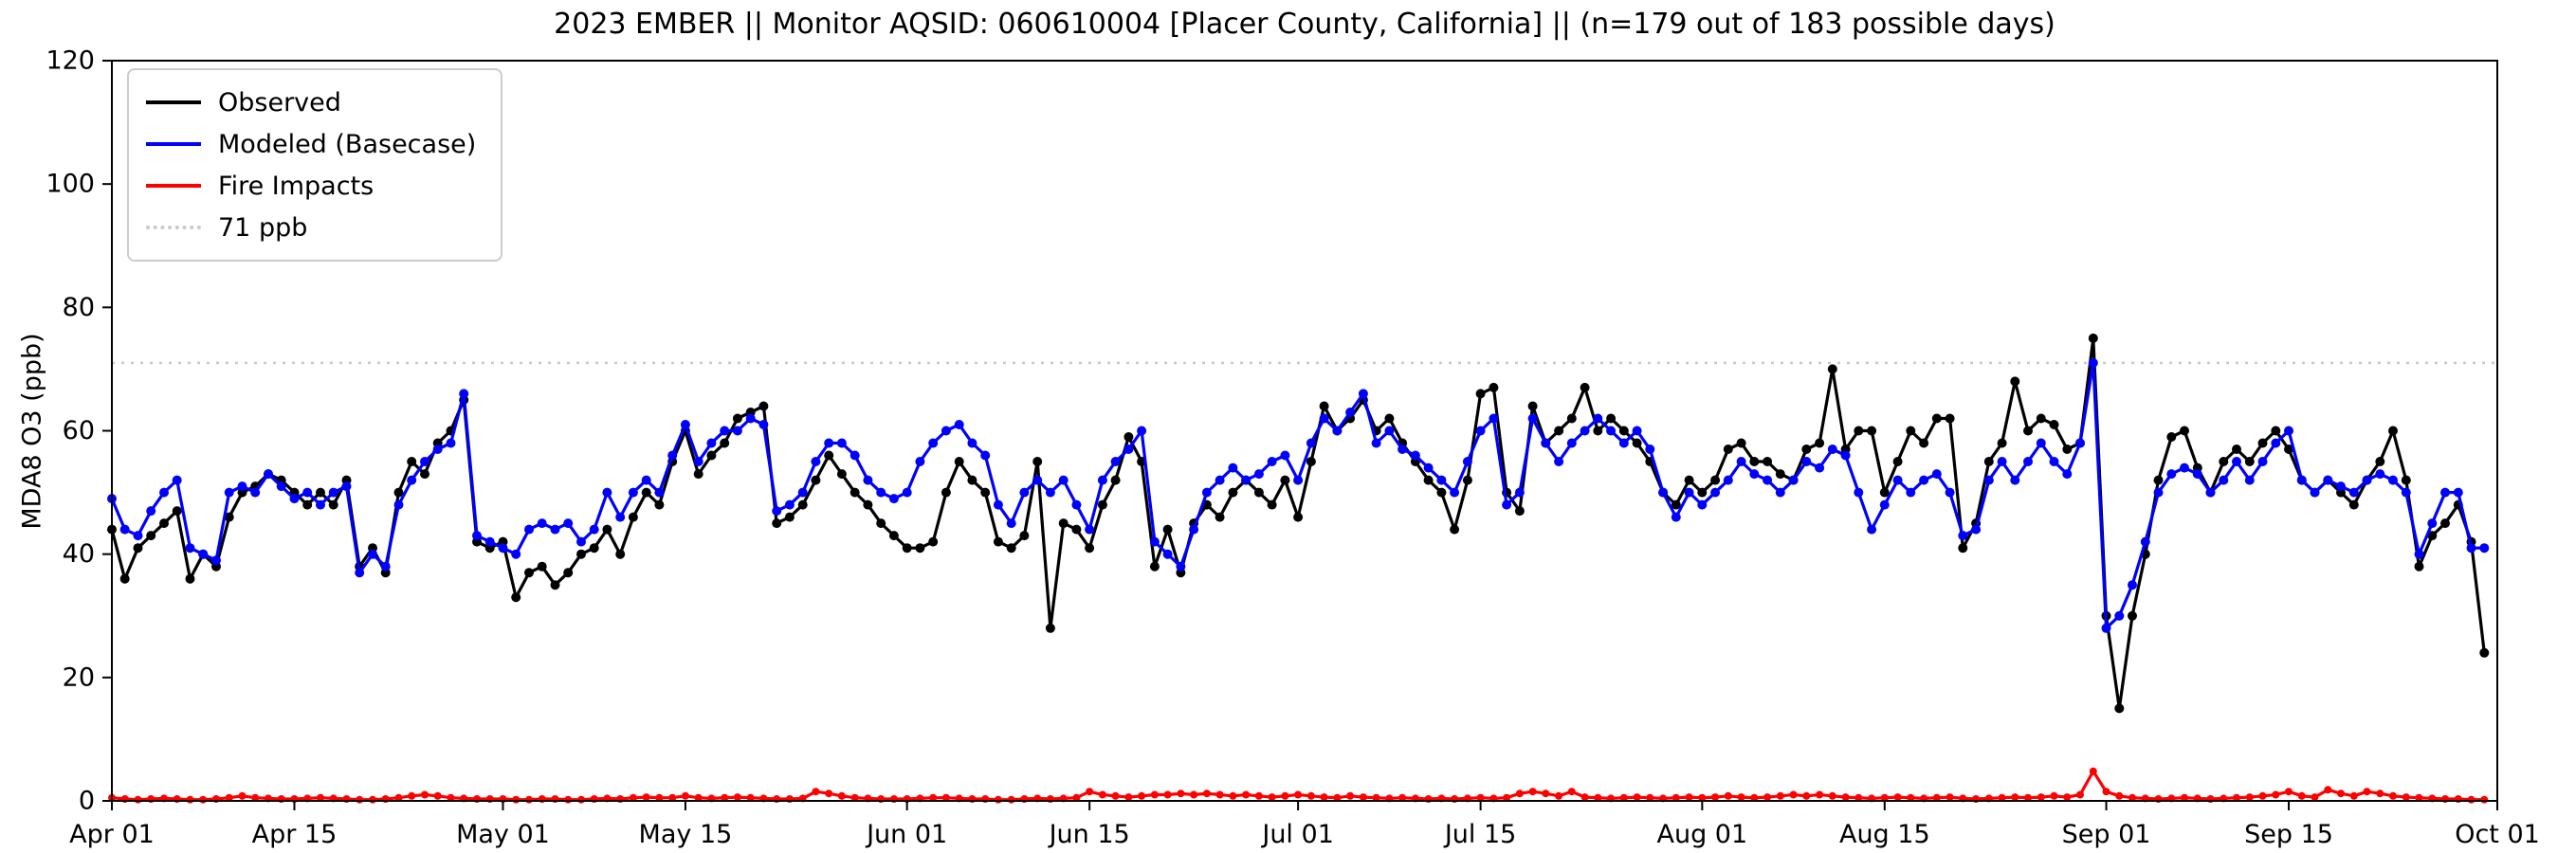 This screenshot has height=853, width=2576. I want to click on x-tick-label: Oct 01, so click(2497, 834).